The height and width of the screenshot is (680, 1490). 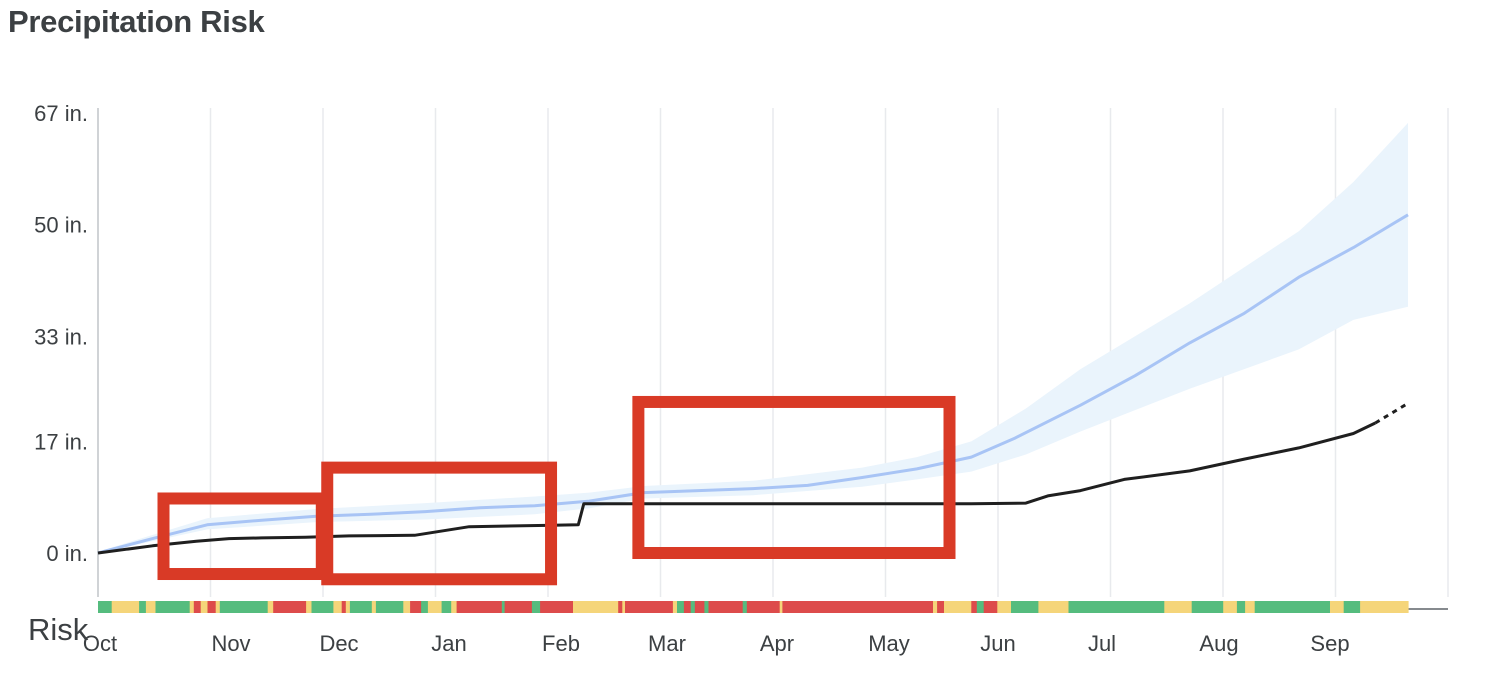 I want to click on x-tick-label: Oct, so click(x=100, y=643).